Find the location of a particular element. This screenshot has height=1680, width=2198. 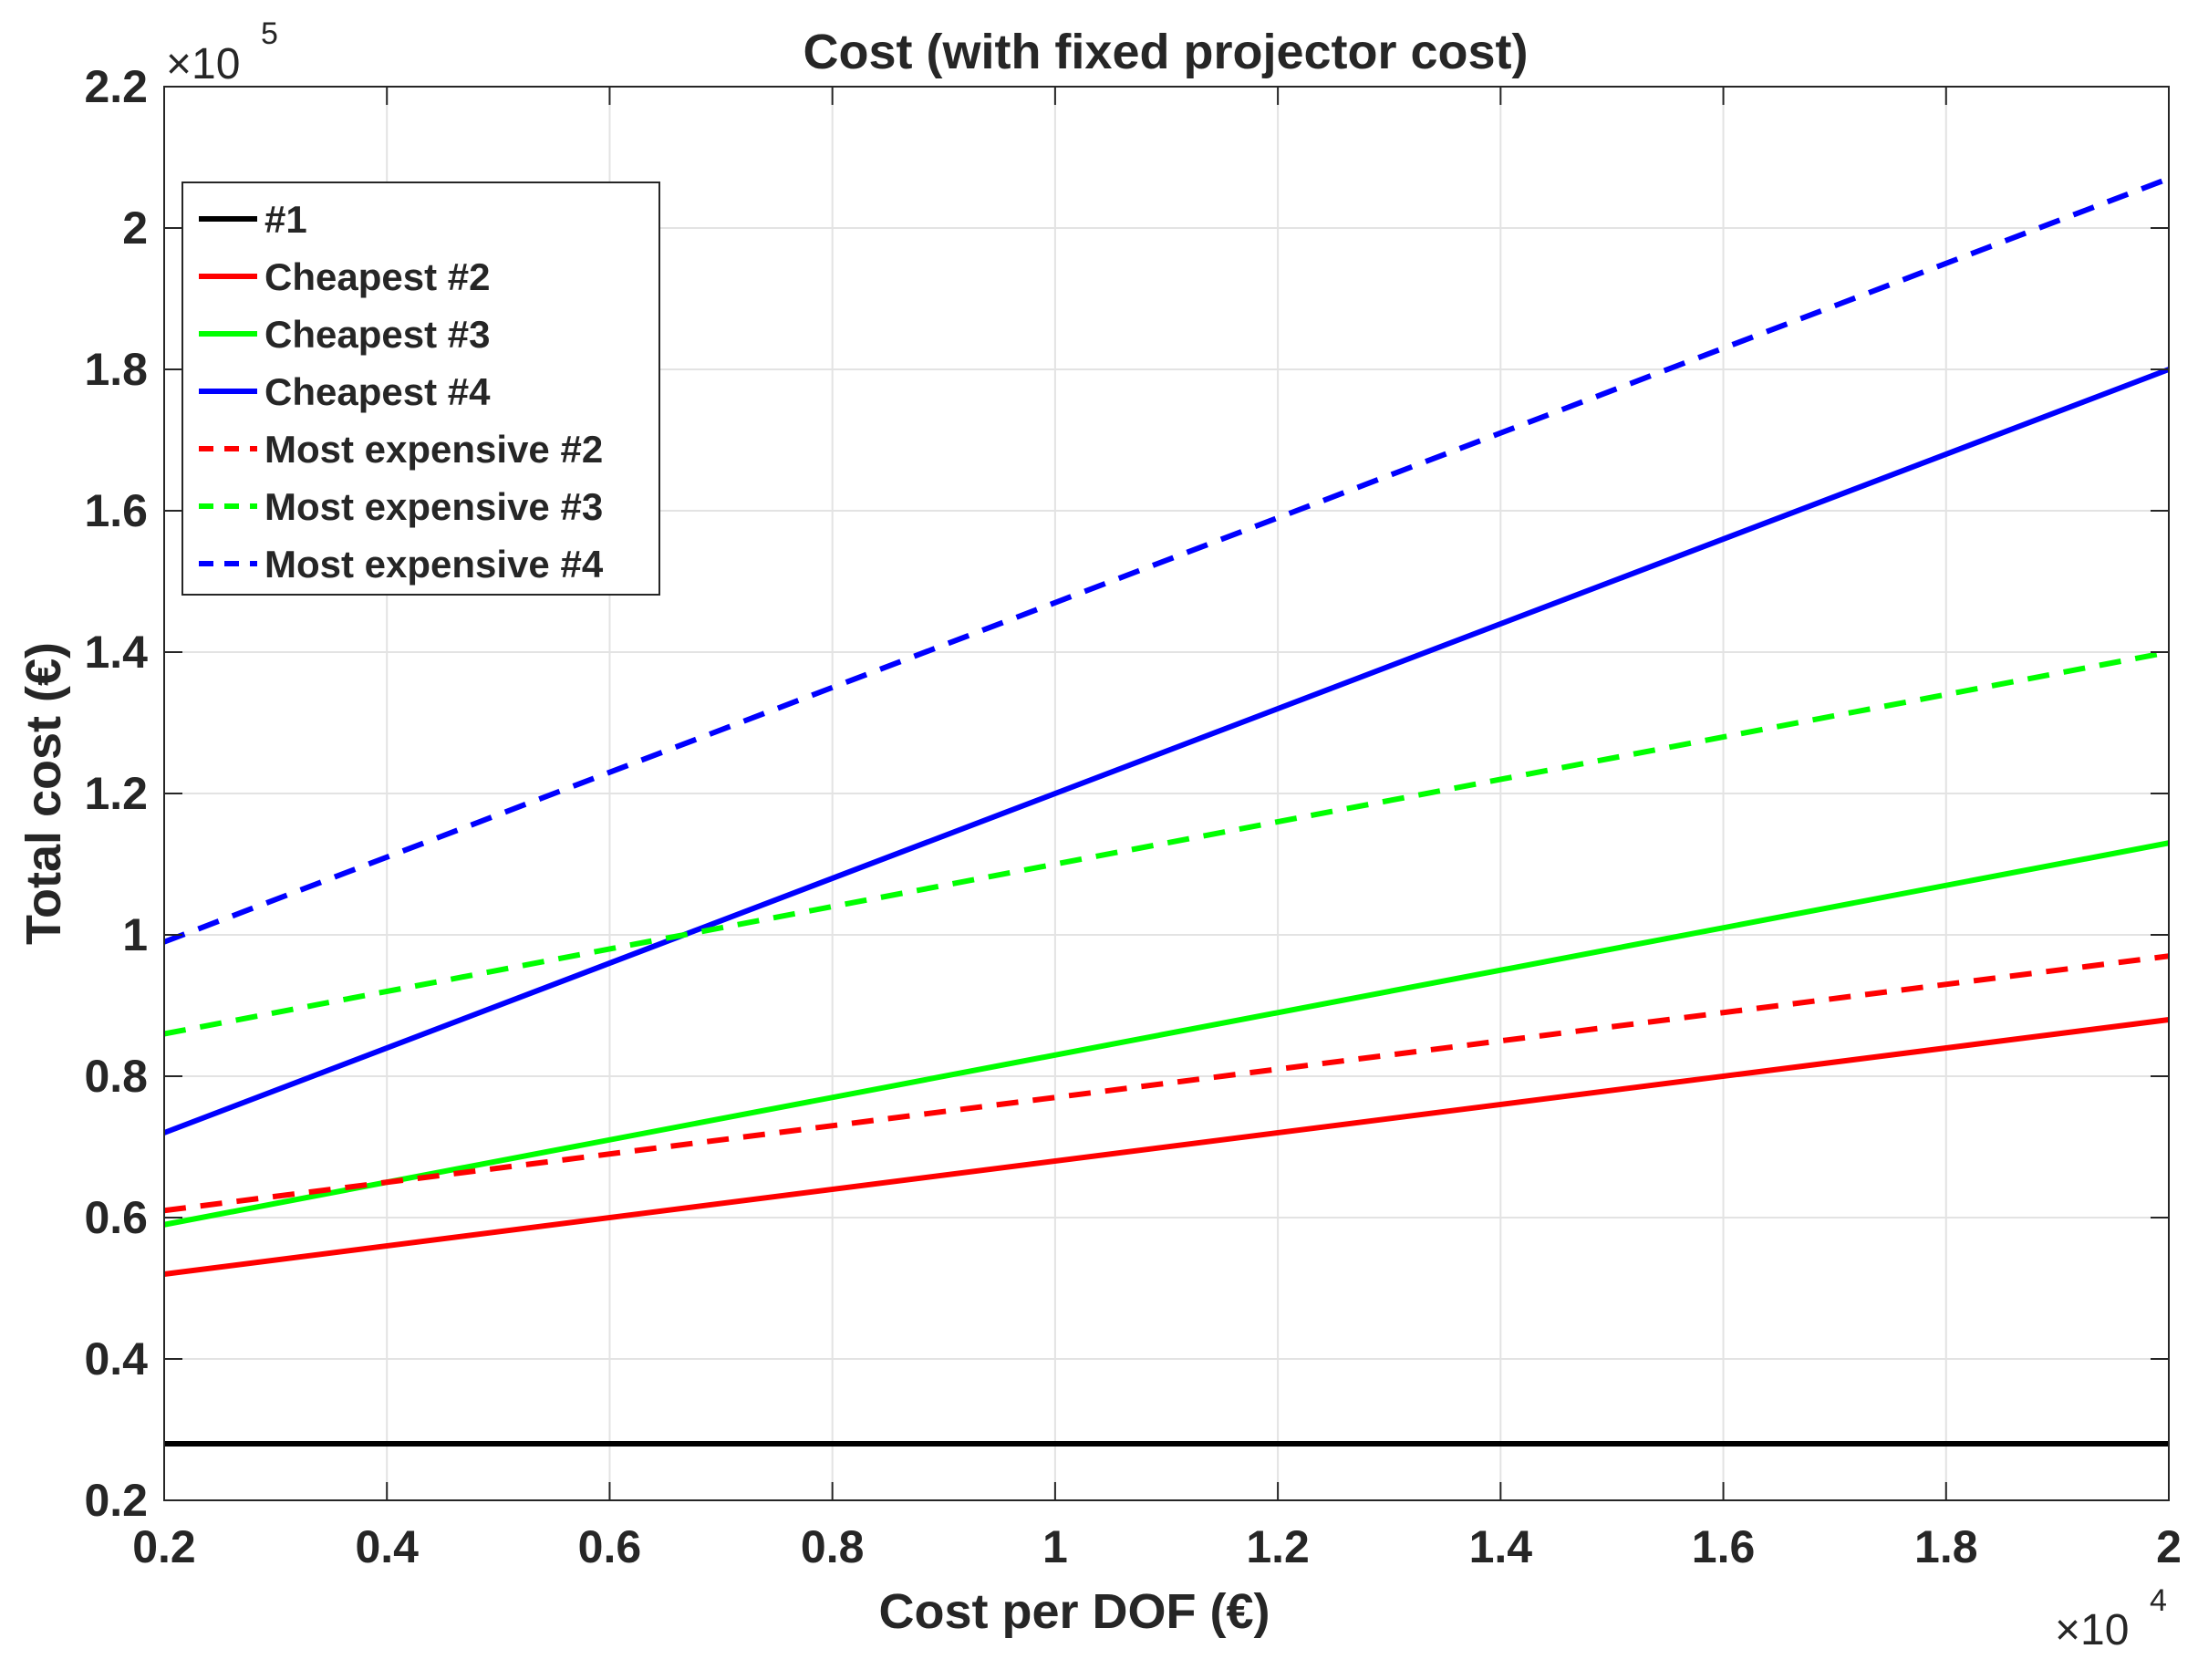

legend-label-1: #1 is located at coordinates (285, 220).